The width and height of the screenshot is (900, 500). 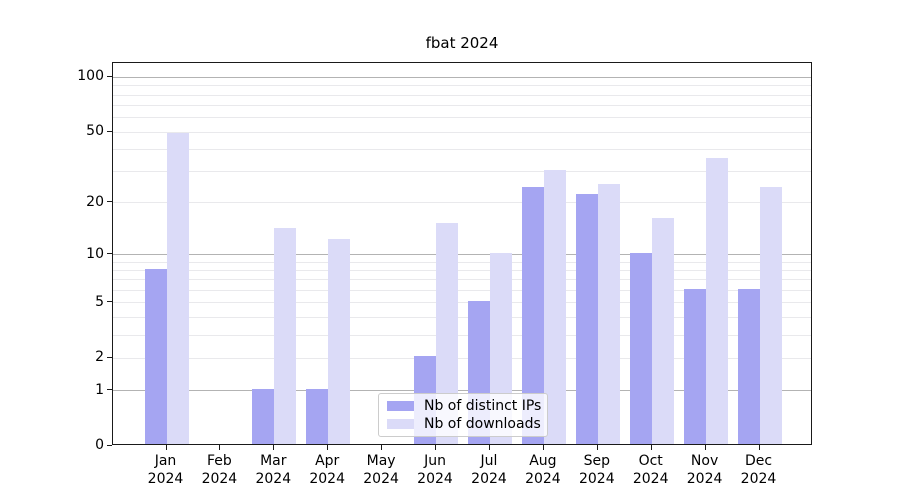 What do you see at coordinates (462, 43) in the screenshot?
I see `chart-title: fbat 2024` at bounding box center [462, 43].